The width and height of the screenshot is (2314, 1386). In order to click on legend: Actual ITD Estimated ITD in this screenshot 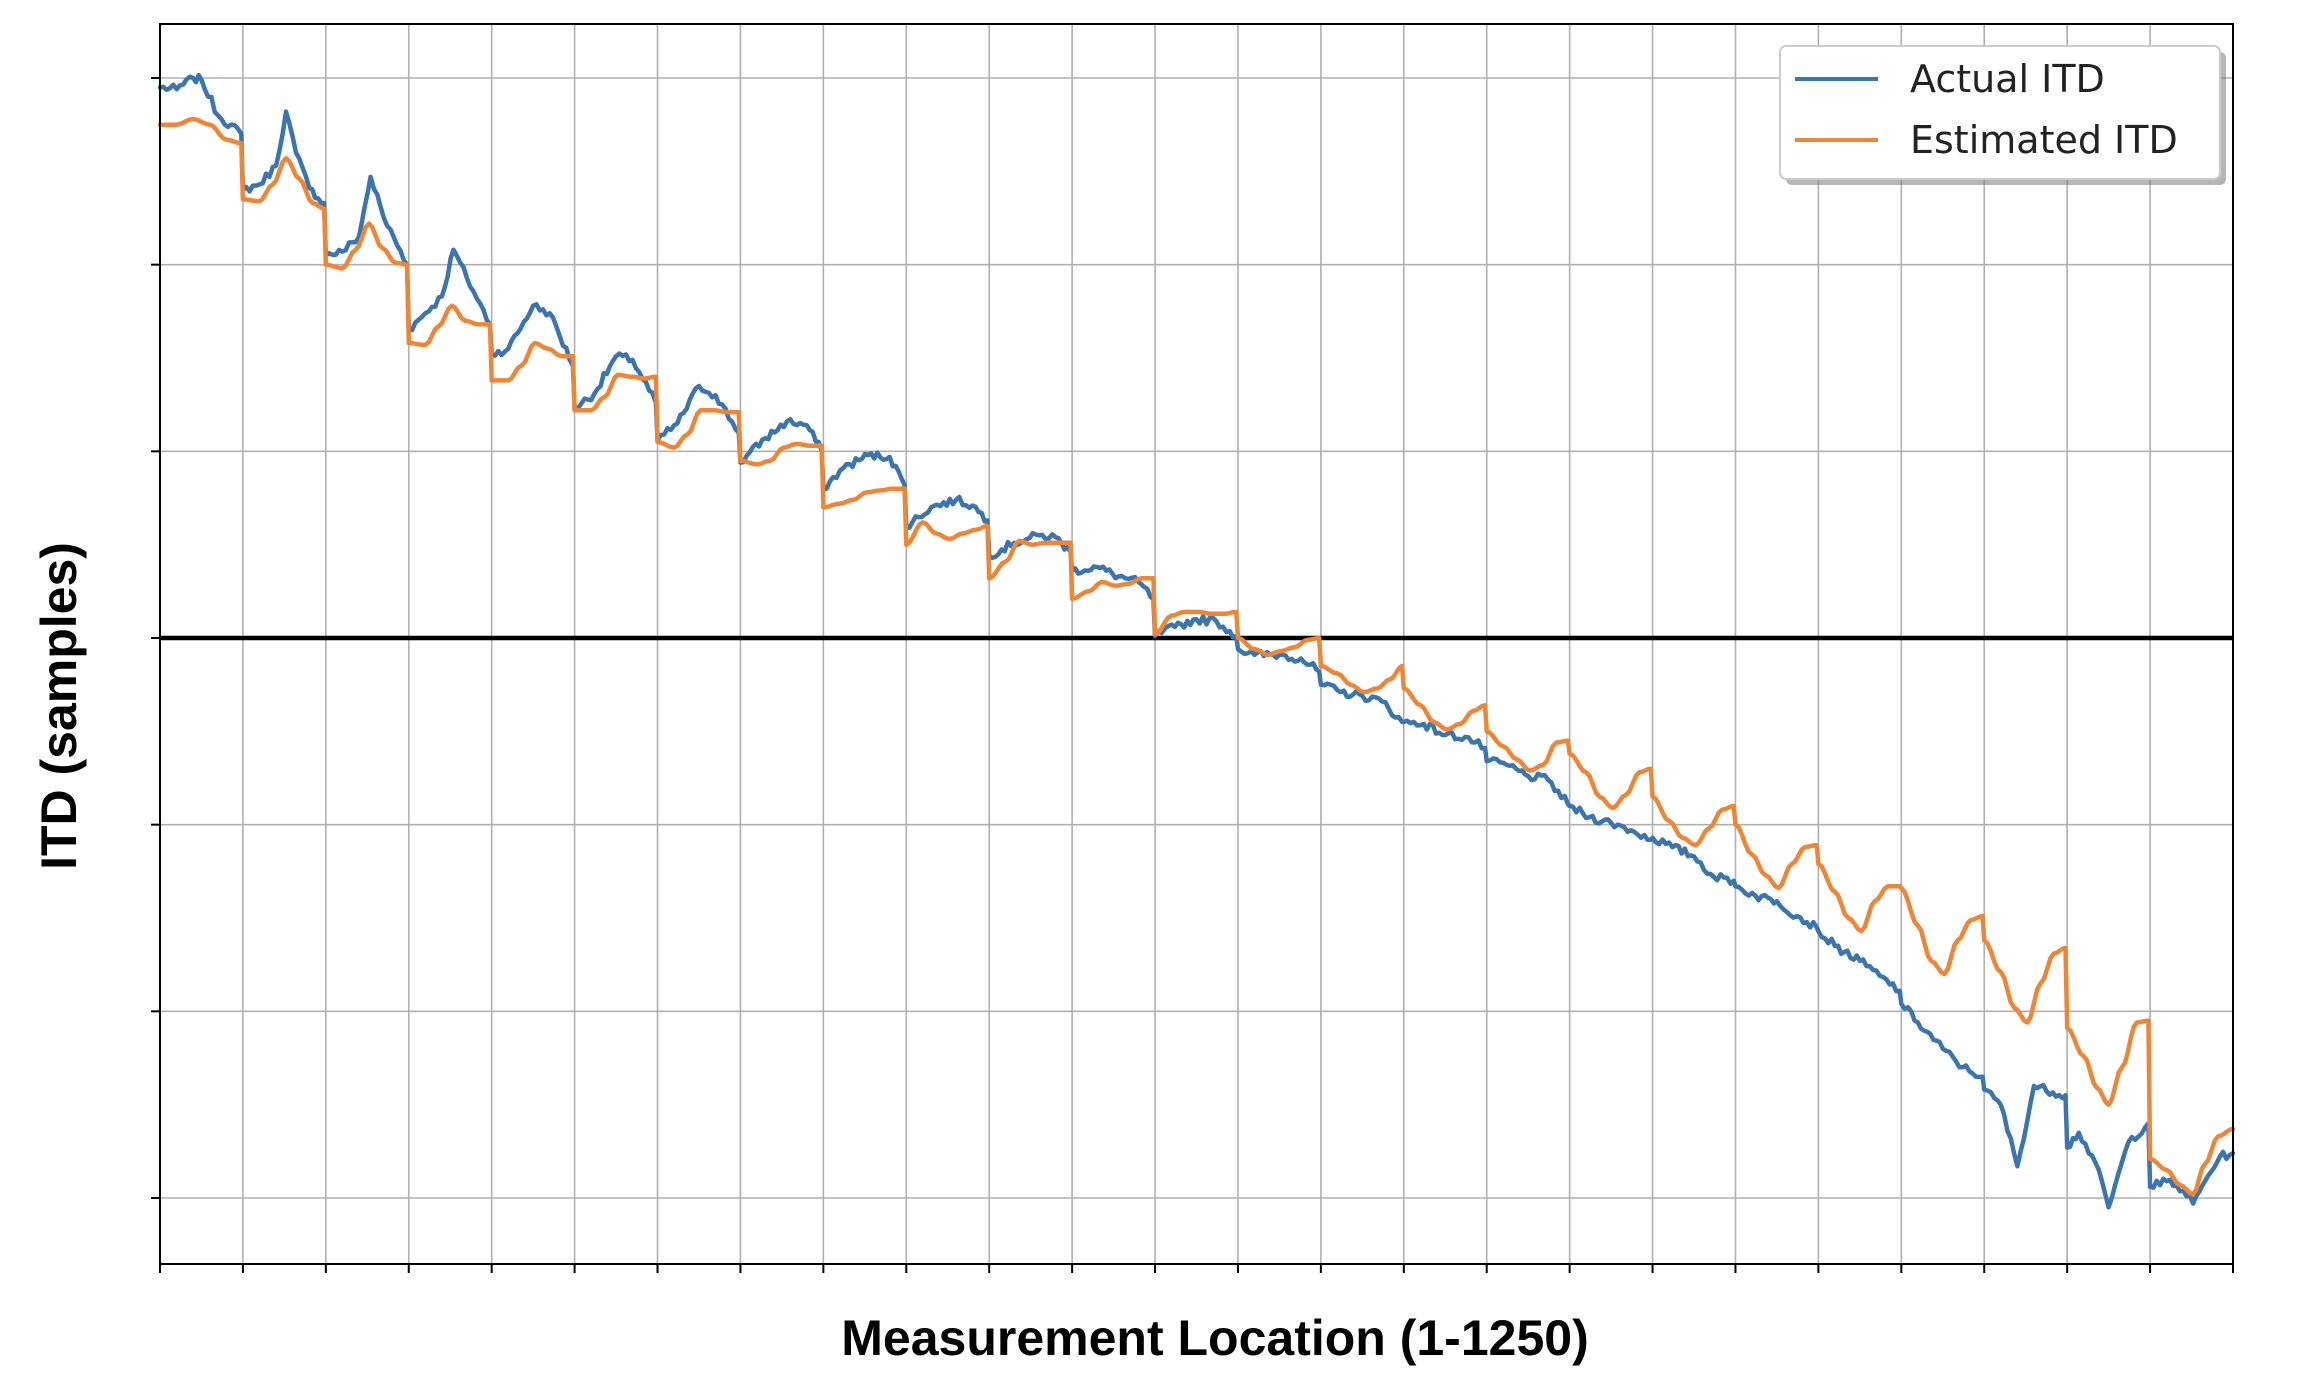, I will do `click(2002, 115)`.